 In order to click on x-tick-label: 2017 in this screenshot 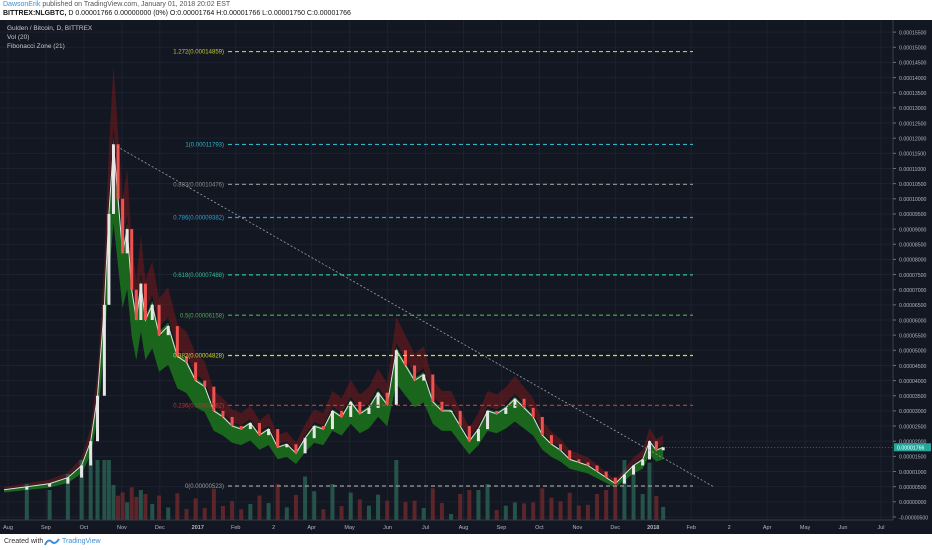, I will do `click(198, 528)`.